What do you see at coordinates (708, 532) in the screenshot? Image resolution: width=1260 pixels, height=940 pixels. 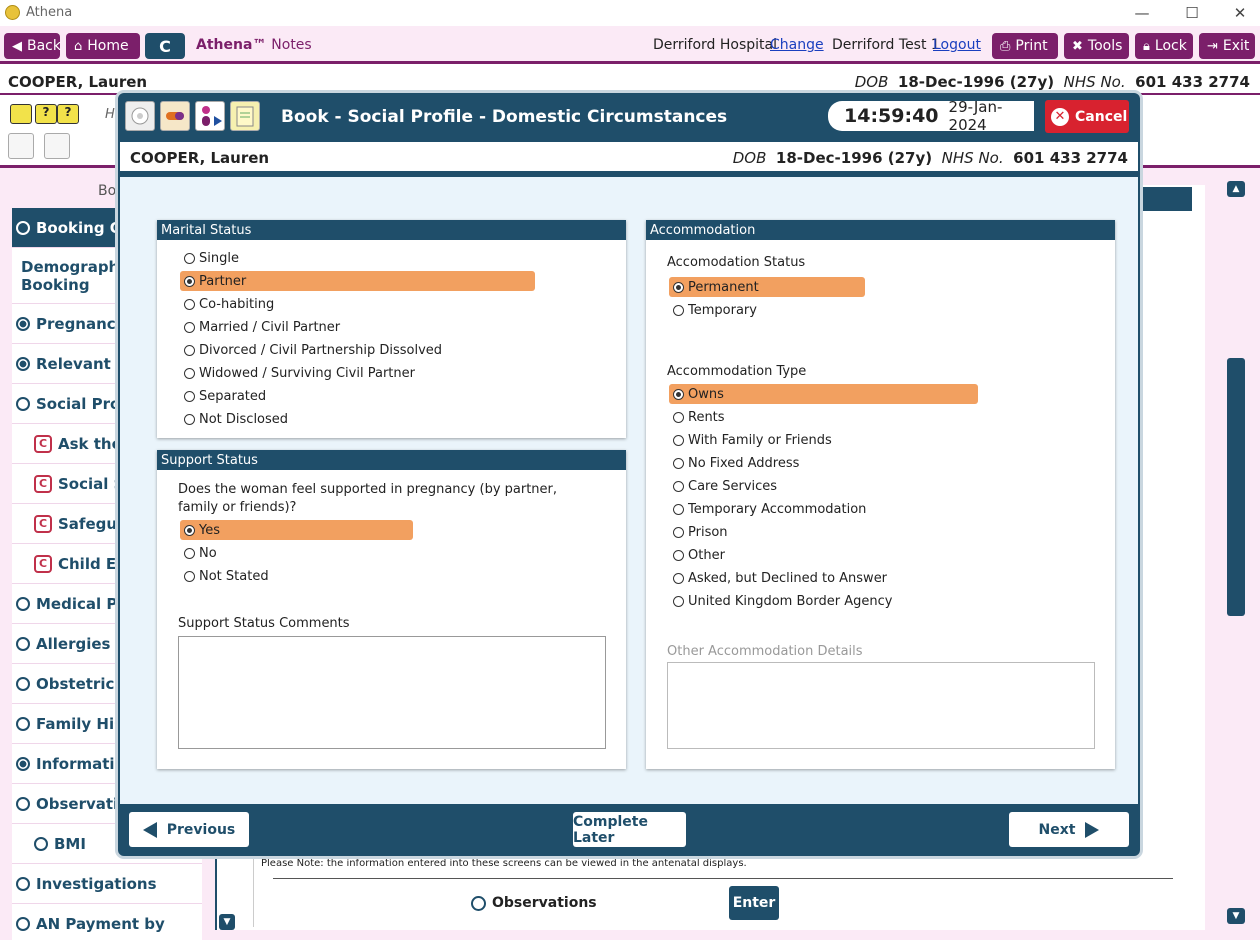 I see `accommodation-type-option-label: Prison` at bounding box center [708, 532].